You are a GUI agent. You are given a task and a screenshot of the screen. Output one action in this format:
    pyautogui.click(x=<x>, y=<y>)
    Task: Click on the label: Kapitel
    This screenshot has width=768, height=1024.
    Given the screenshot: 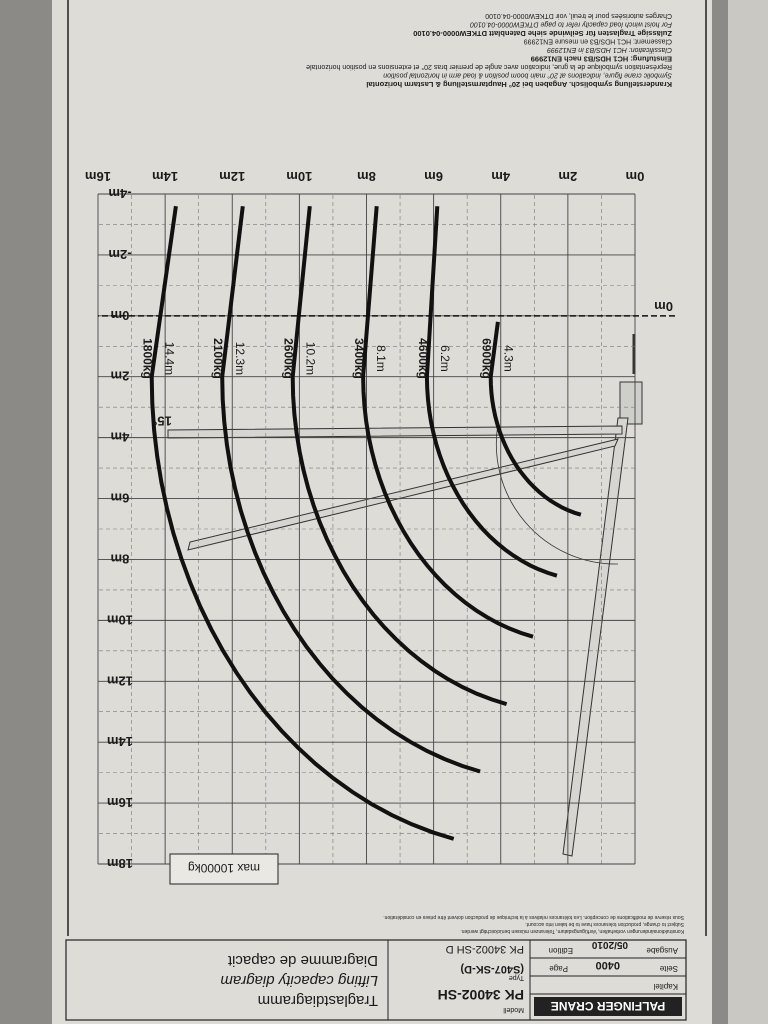 What is the action you would take?
    pyautogui.click(x=665, y=986)
    